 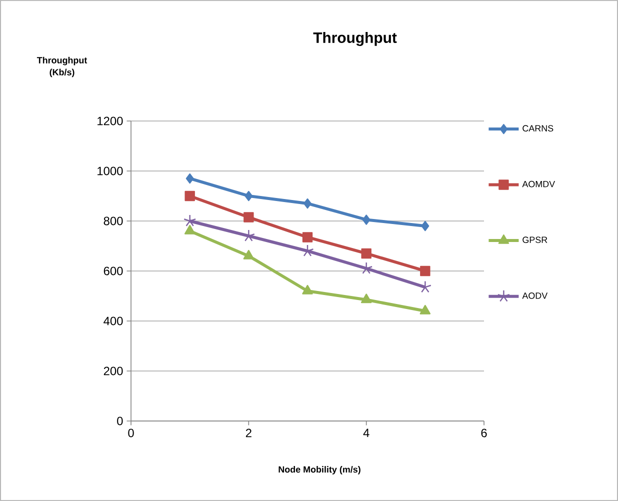 What do you see at coordinates (539, 184) in the screenshot?
I see `legend-label: AOMDV` at bounding box center [539, 184].